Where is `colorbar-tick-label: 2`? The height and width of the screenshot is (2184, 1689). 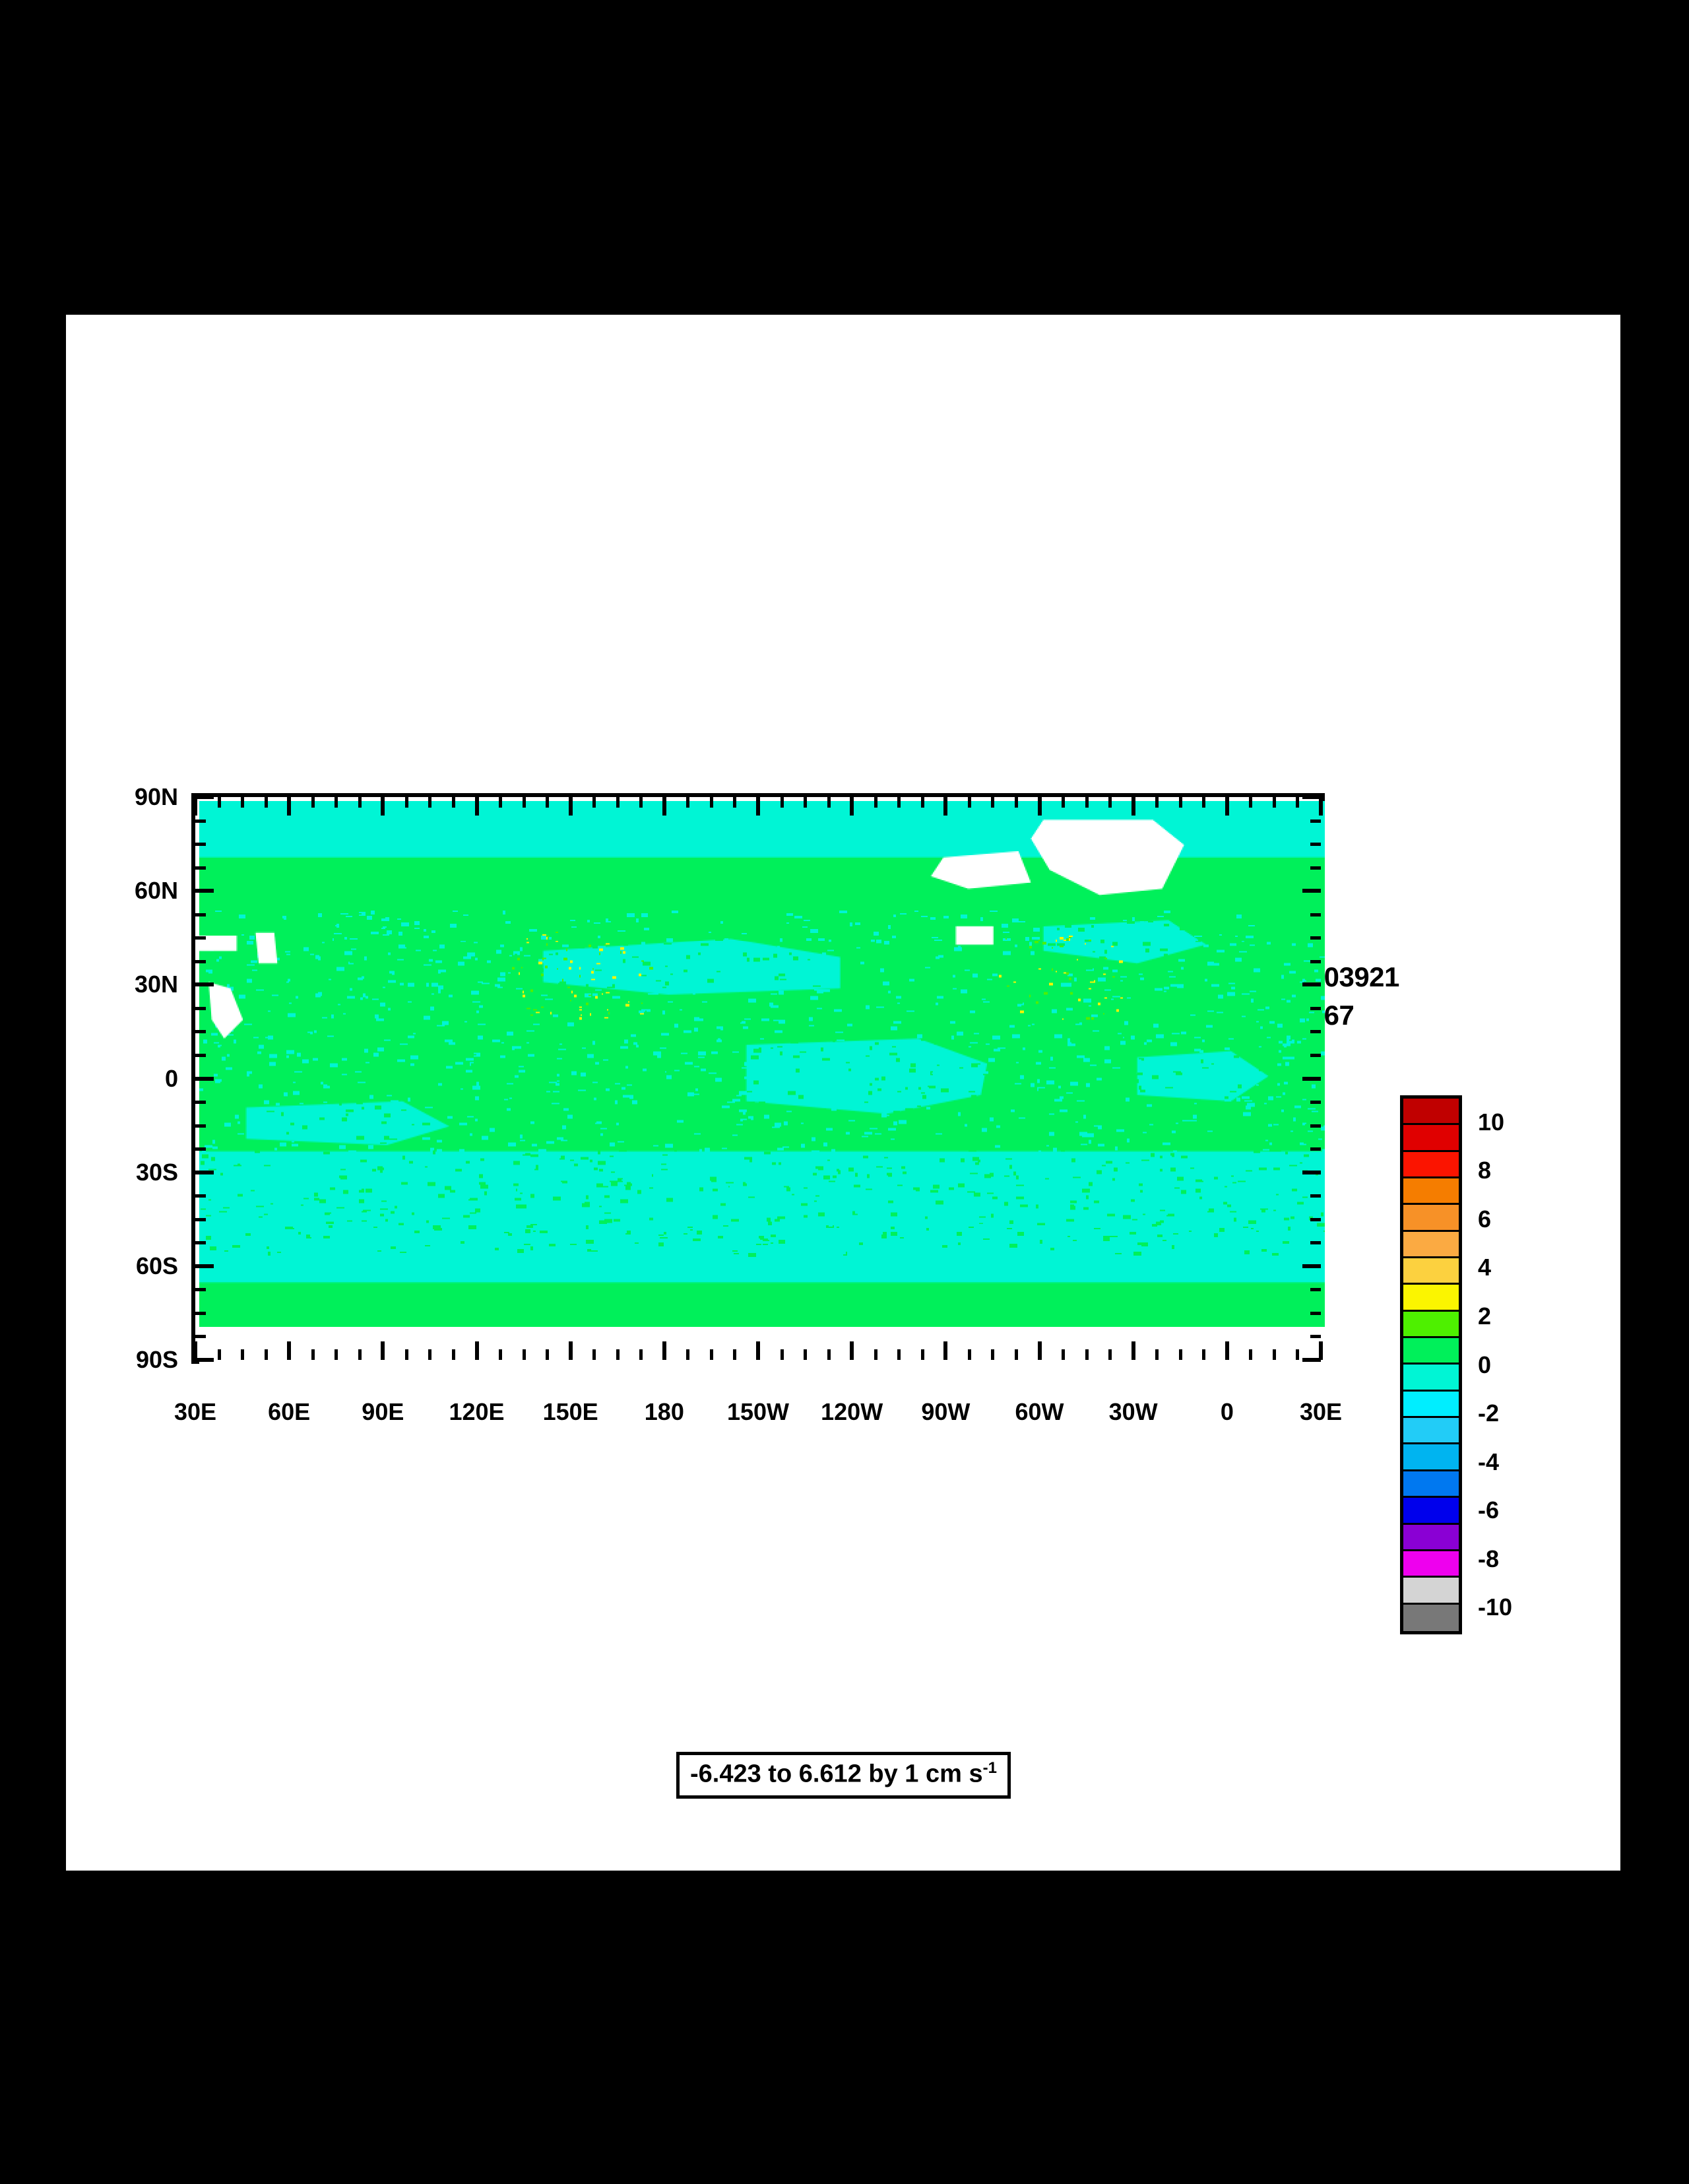
colorbar-tick-label: 2 is located at coordinates (1485, 1316).